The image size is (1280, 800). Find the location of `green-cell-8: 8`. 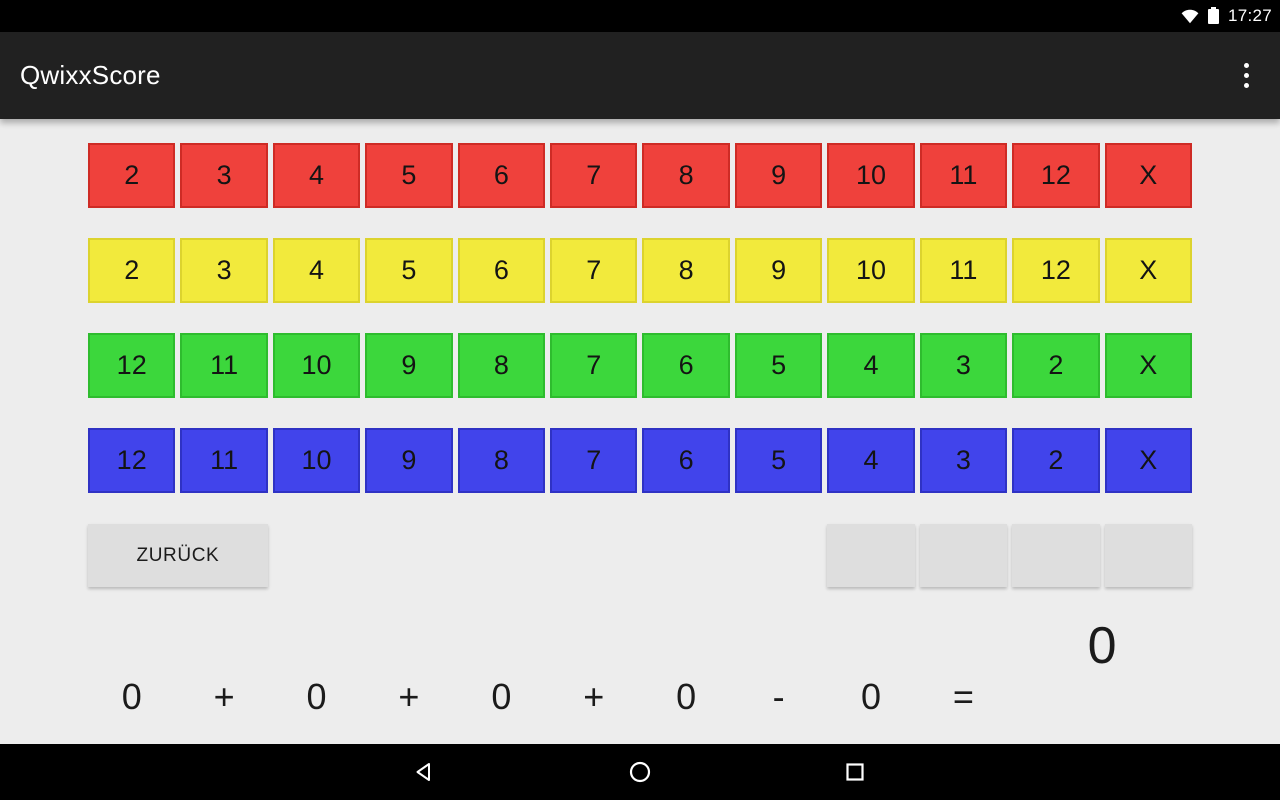

green-cell-8: 8 is located at coordinates (501, 365).